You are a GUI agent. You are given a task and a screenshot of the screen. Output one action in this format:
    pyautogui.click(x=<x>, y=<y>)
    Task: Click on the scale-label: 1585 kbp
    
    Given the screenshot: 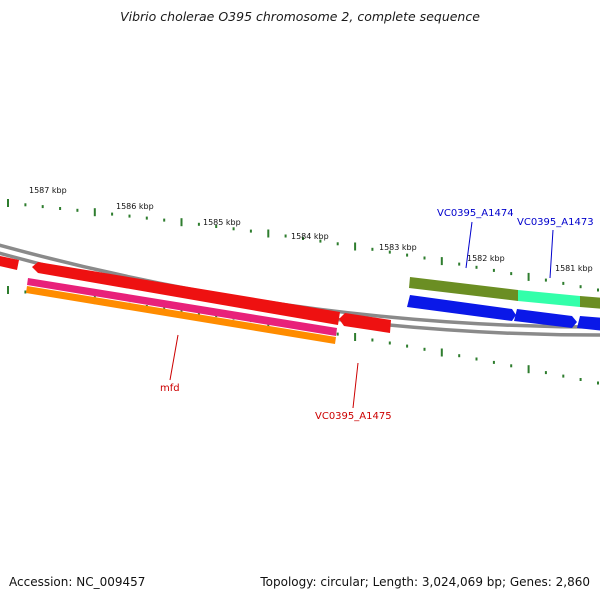 What is the action you would take?
    pyautogui.click(x=222, y=222)
    